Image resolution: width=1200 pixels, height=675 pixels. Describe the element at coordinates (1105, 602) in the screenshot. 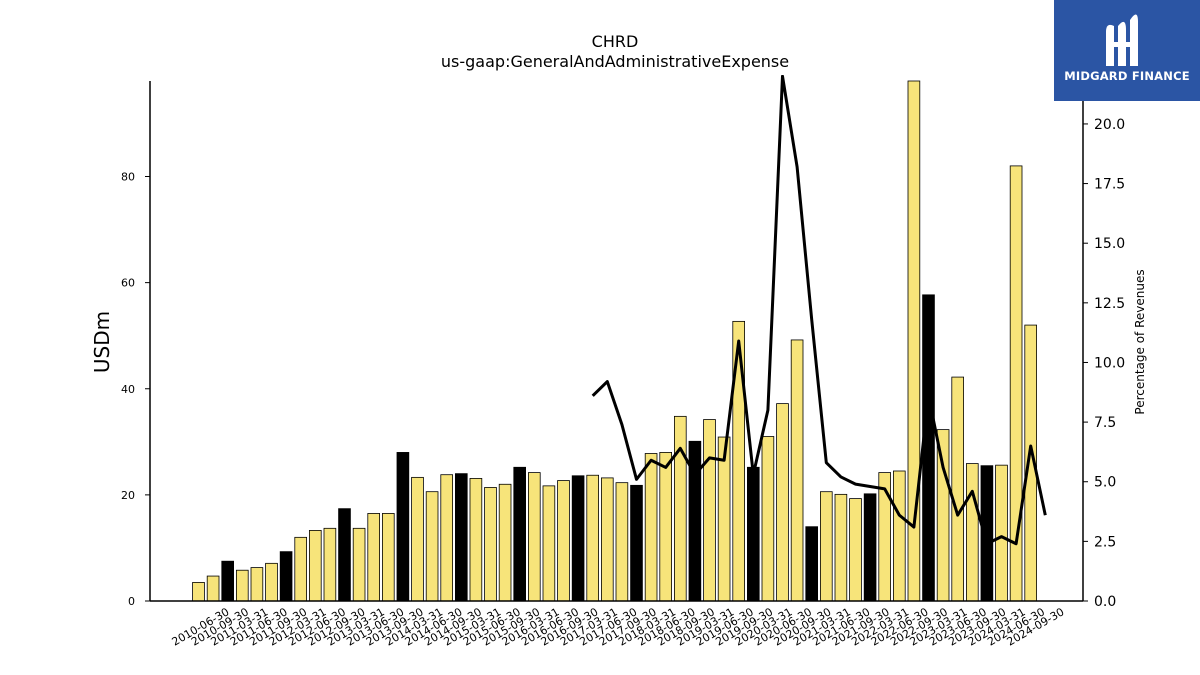

I see `y2-tick-label: 0.0` at that location.